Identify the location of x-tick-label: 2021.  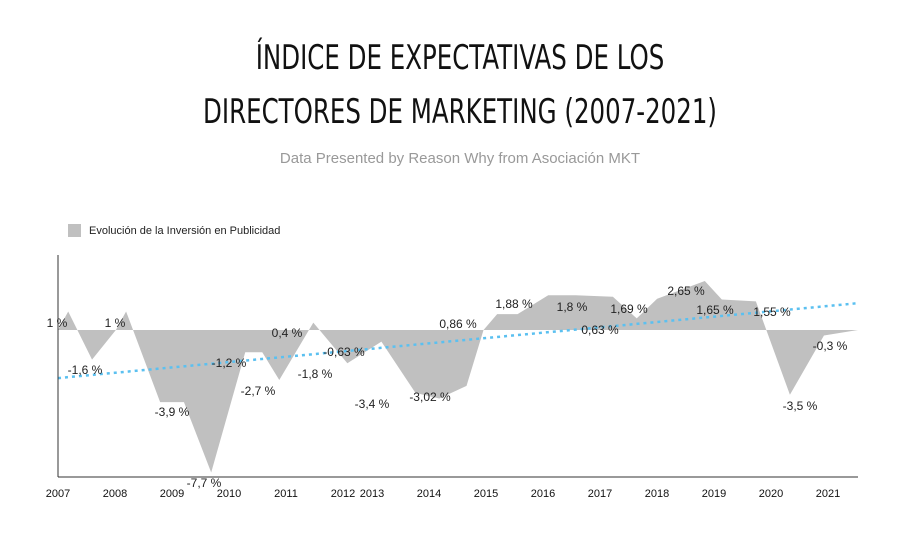
(828, 494).